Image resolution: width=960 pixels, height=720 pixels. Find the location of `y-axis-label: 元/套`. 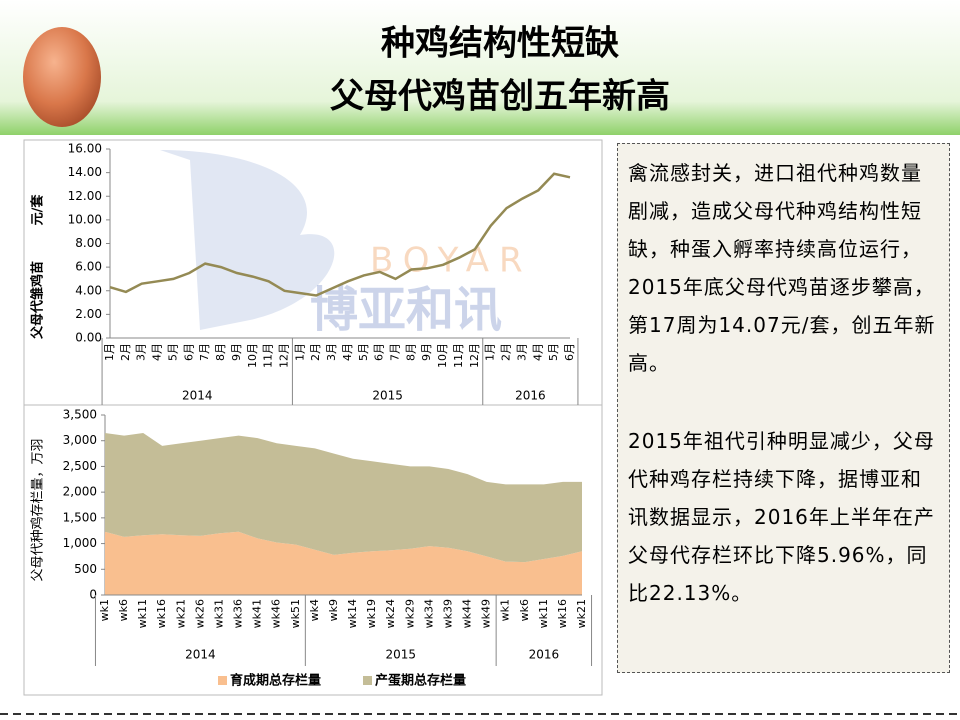

y-axis-label: 元/套 is located at coordinates (38, 210).